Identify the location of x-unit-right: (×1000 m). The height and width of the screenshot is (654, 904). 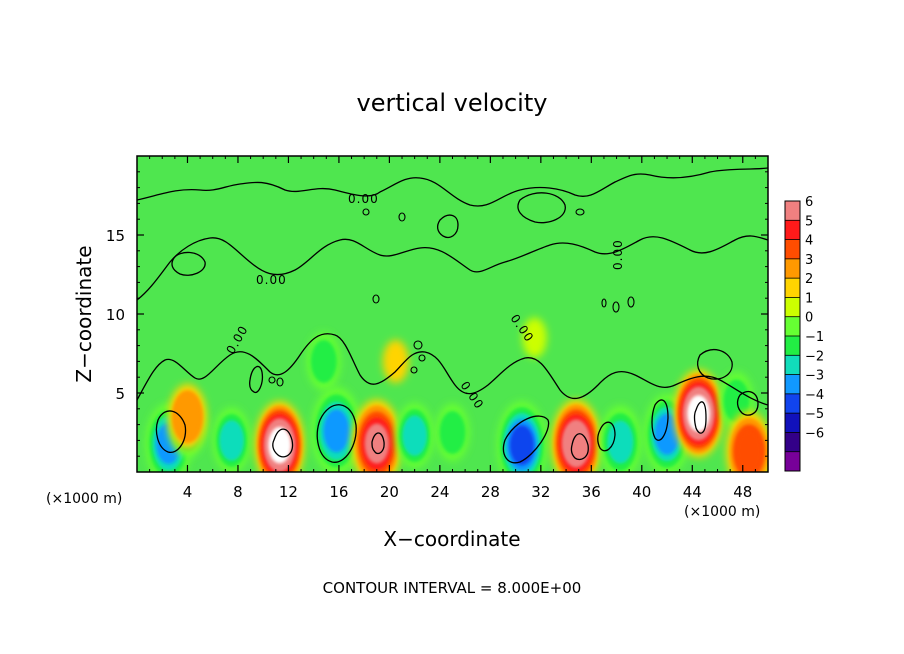
(722, 512).